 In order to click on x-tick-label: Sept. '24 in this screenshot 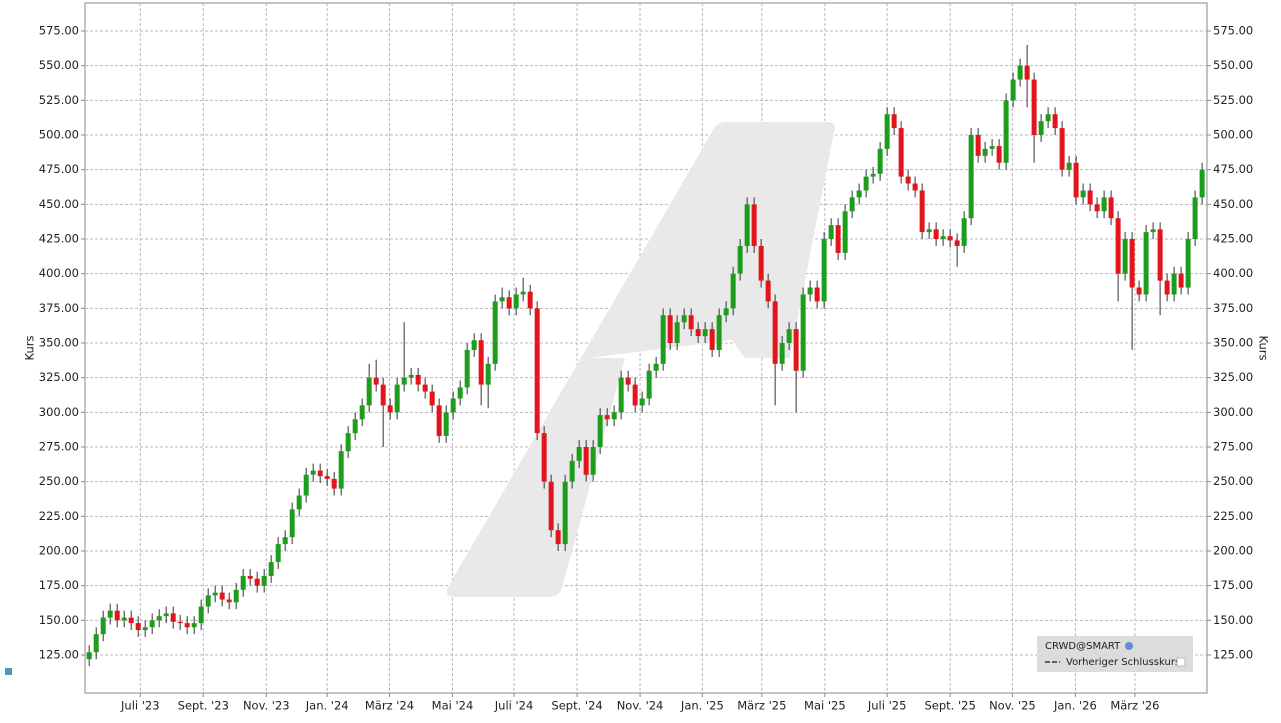, I will do `click(576, 706)`.